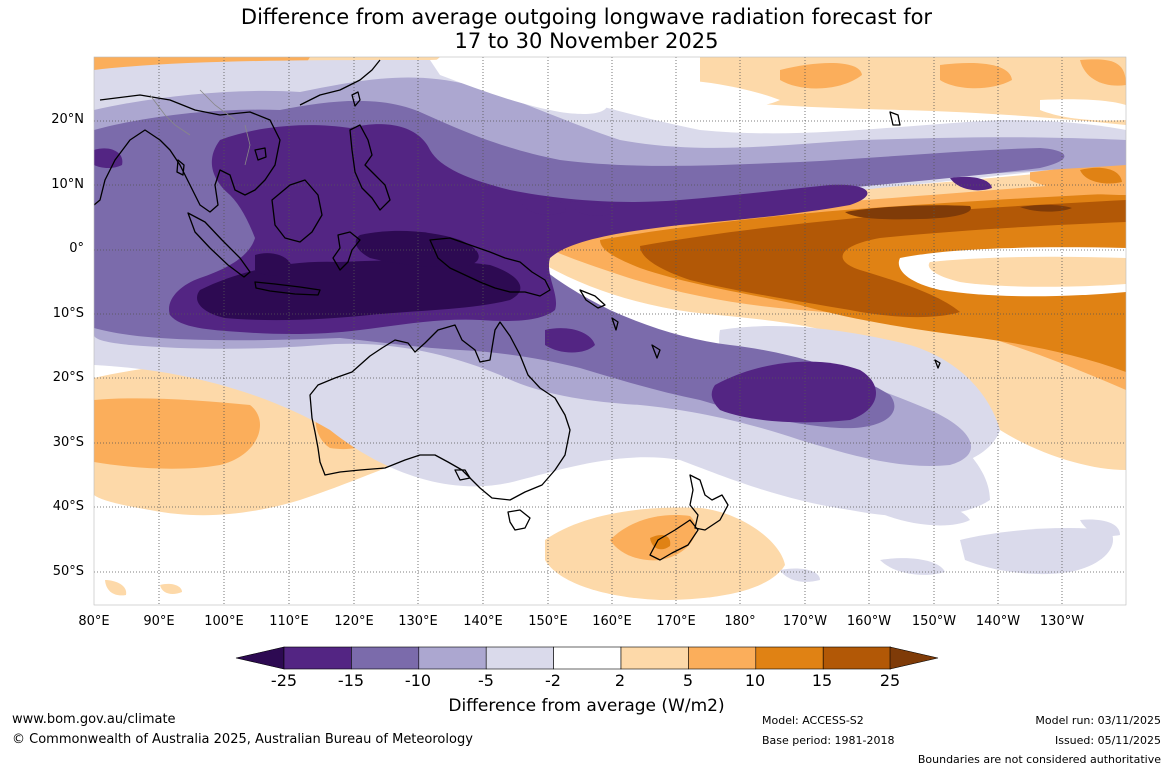 This screenshot has height=770, width=1173. What do you see at coordinates (94, 621) in the screenshot?
I see `lon-label: 80°E` at bounding box center [94, 621].